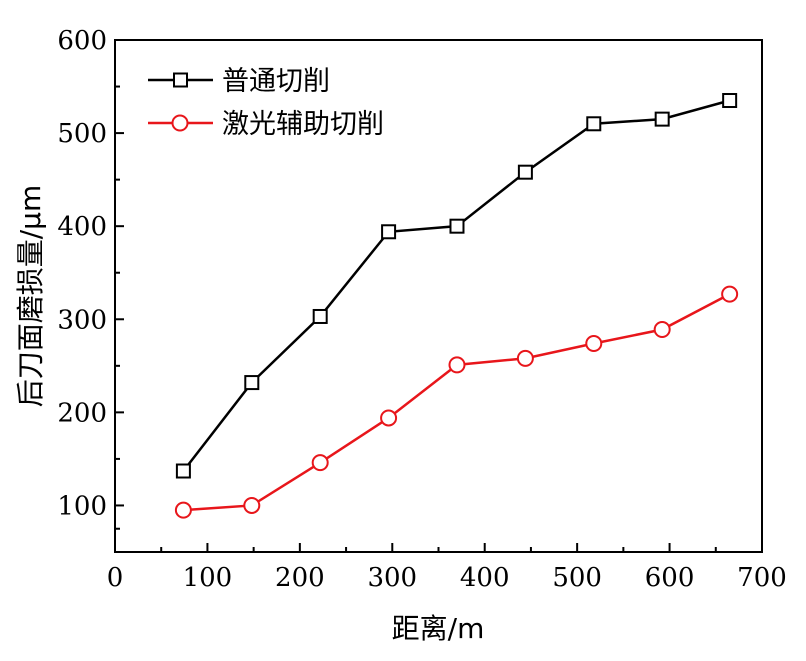  I want to click on legend-label-2: 激光辅助切削, so click(303, 124).